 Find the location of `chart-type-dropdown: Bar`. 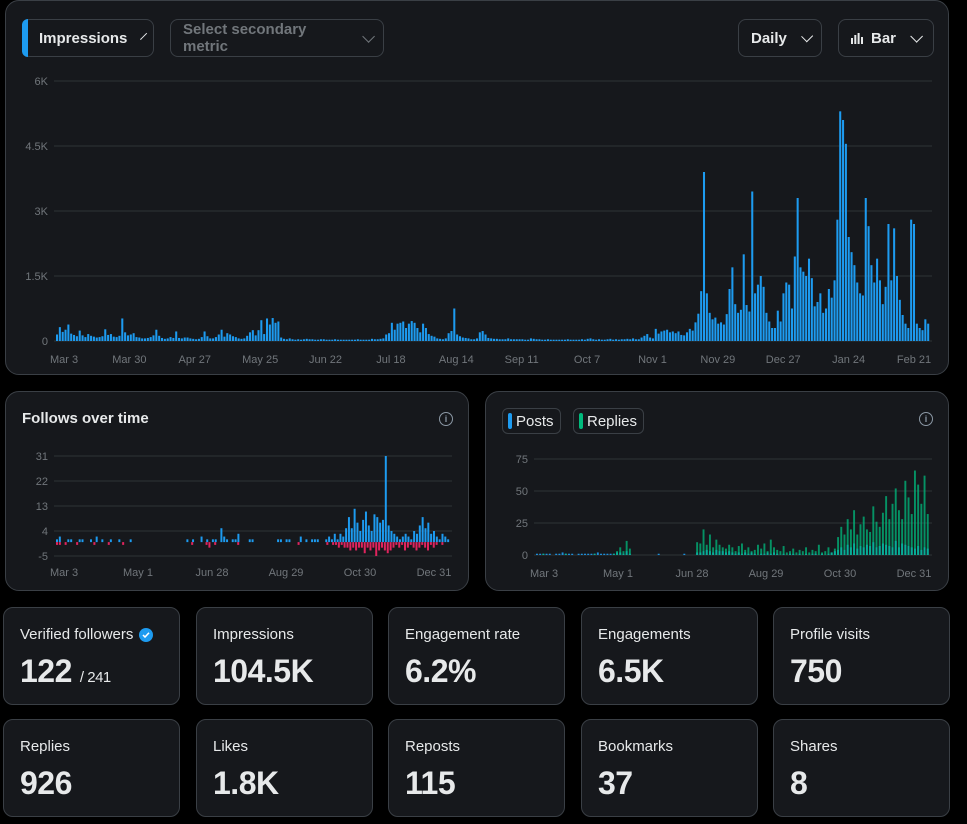

chart-type-dropdown: Bar is located at coordinates (886, 38).